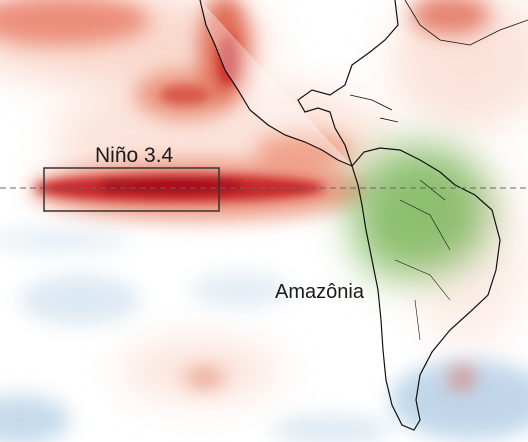 The width and height of the screenshot is (528, 442). What do you see at coordinates (320, 292) in the screenshot?
I see `amazonia-label: Amazônia` at bounding box center [320, 292].